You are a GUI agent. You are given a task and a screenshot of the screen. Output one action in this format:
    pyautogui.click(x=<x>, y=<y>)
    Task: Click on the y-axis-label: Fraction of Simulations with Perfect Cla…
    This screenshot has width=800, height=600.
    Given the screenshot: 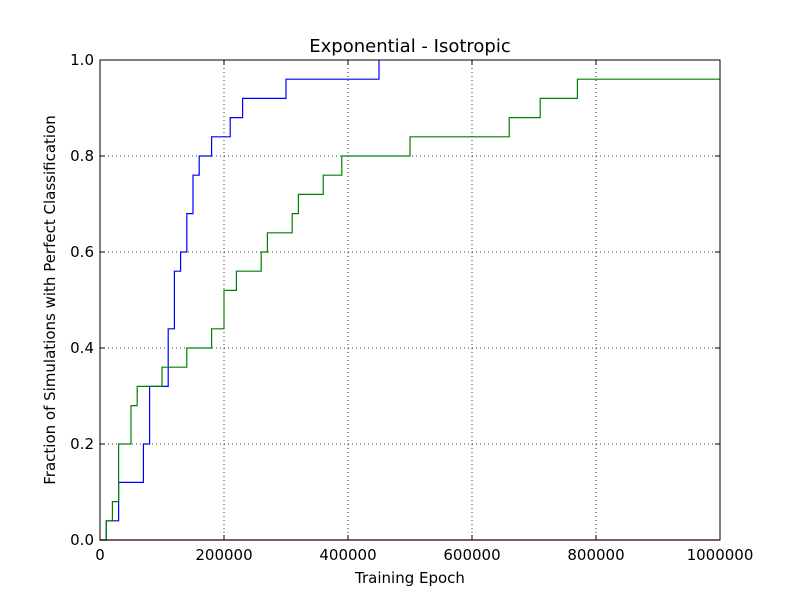 What is the action you would take?
    pyautogui.click(x=50, y=300)
    